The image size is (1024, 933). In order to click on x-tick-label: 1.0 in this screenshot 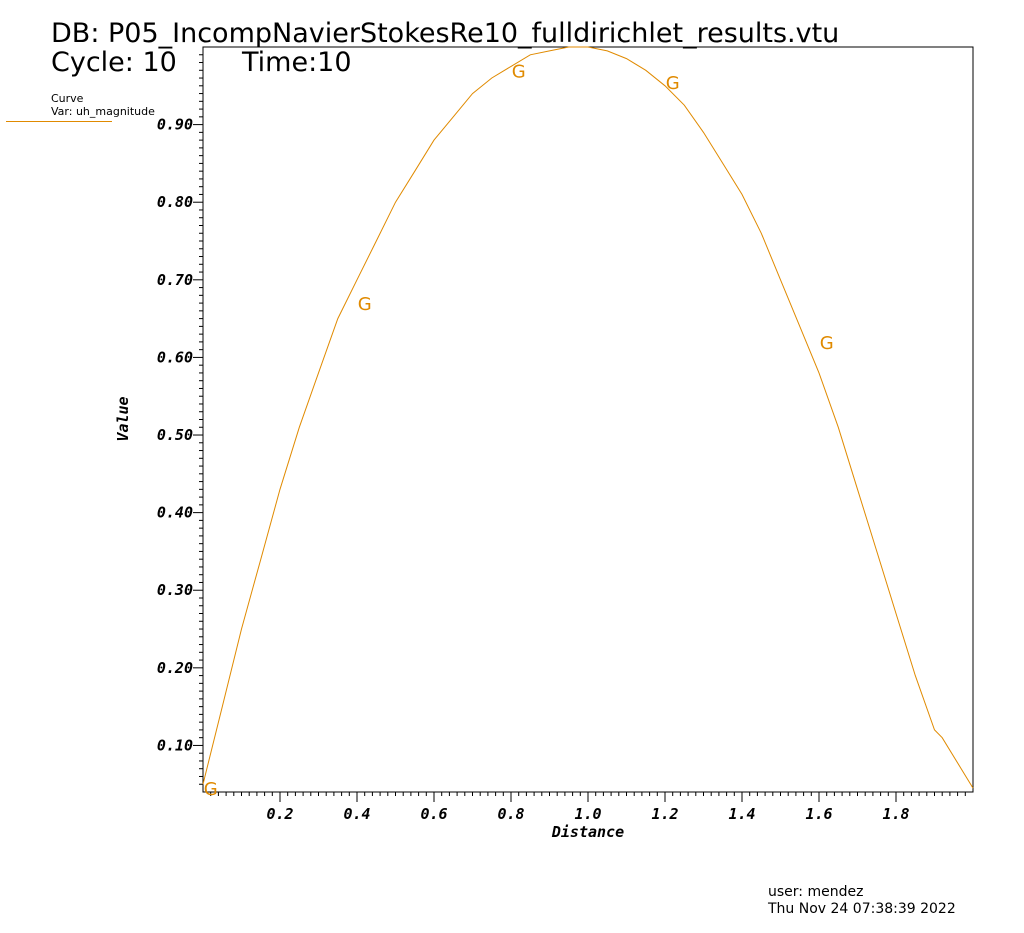, I will do `click(587, 814)`.